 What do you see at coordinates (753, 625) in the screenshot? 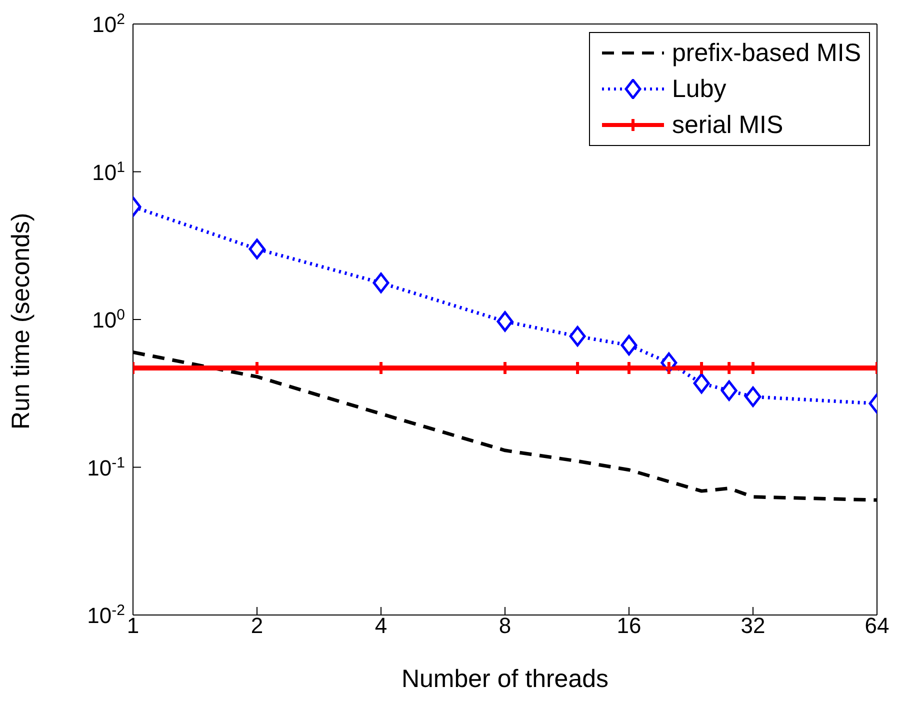
I see `x-tick-label: 32` at bounding box center [753, 625].